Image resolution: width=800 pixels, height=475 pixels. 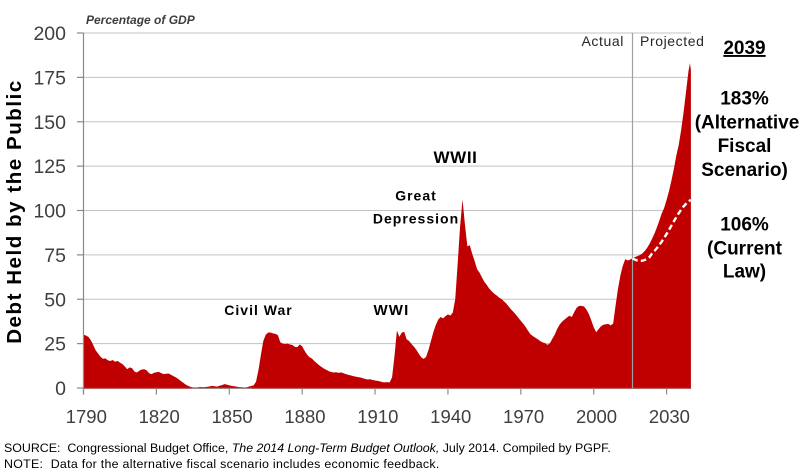 I want to click on svg-text: Percentage of GDP, so click(x=141, y=20).